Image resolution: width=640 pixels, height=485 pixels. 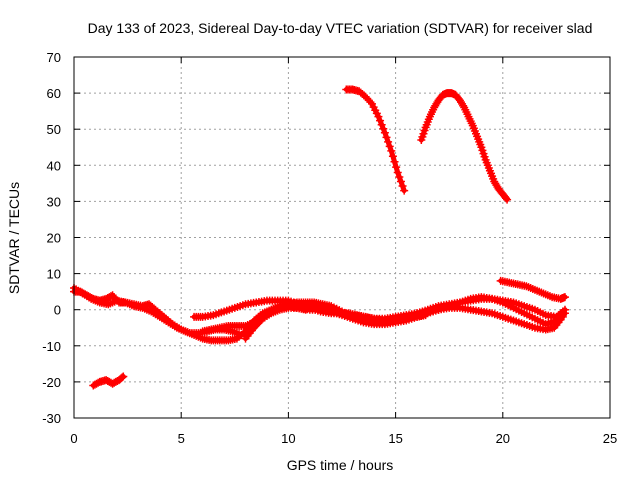 I want to click on x-tick-label: 25, so click(x=610, y=438).